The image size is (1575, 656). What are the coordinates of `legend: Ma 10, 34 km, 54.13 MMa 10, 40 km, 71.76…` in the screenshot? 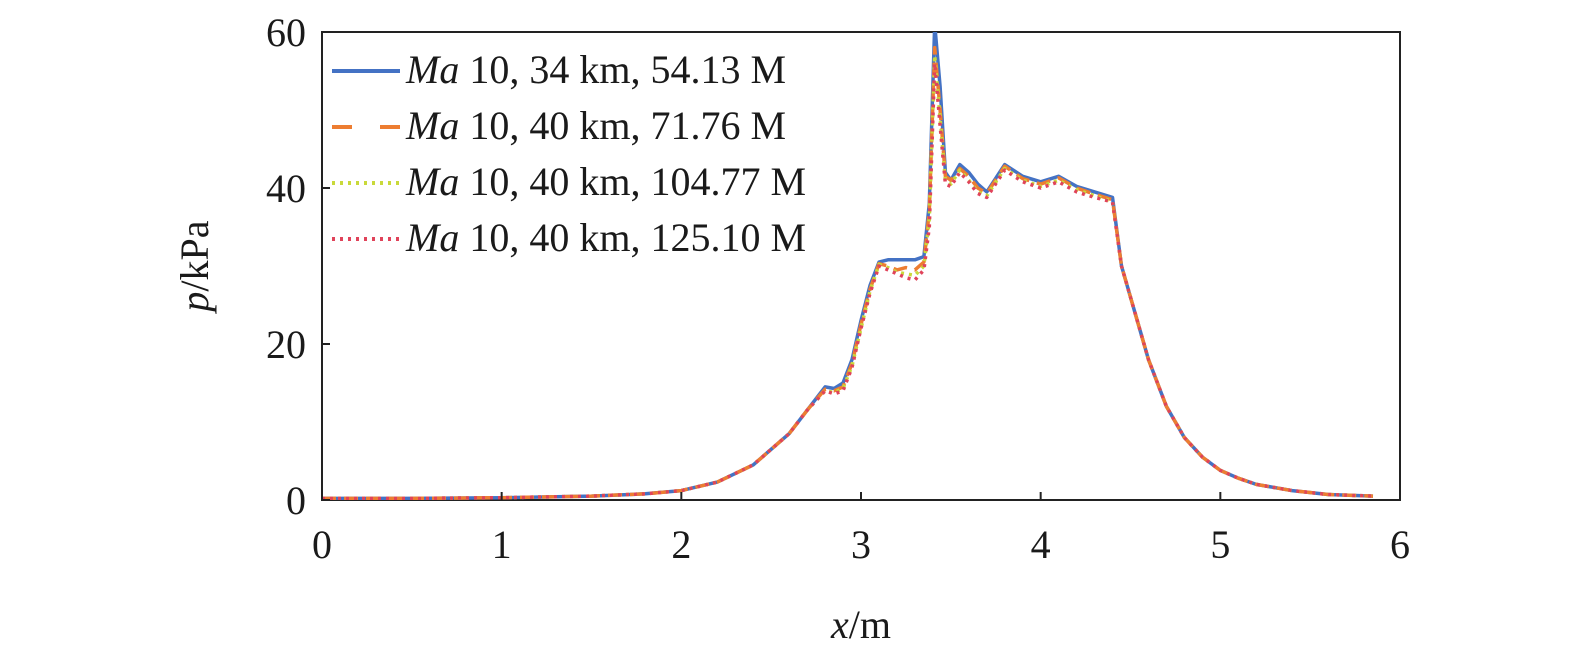 It's located at (569, 153).